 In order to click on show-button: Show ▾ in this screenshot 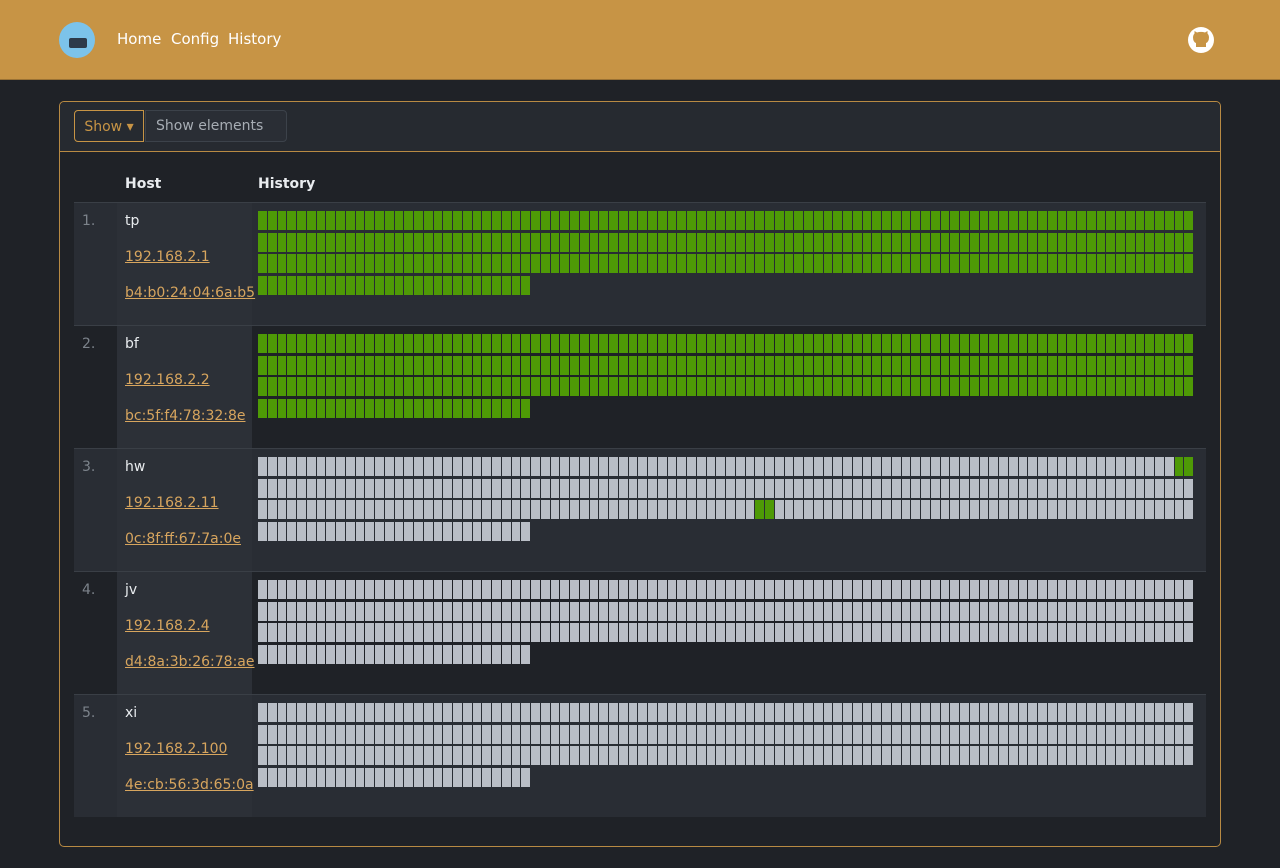, I will do `click(109, 126)`.